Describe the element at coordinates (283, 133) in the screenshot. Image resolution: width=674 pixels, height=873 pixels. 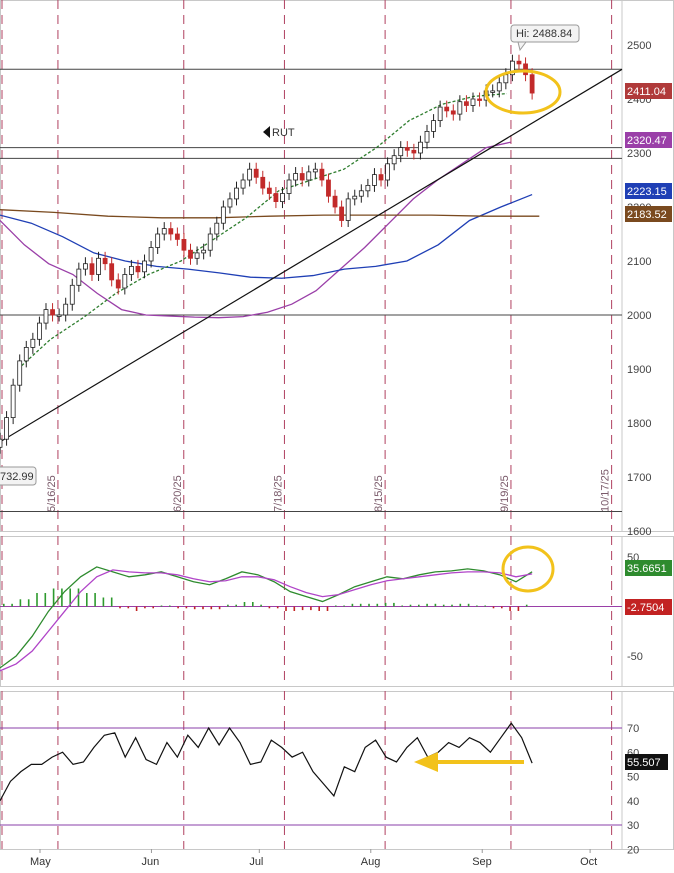
I see `symbol-label: RUT` at that location.